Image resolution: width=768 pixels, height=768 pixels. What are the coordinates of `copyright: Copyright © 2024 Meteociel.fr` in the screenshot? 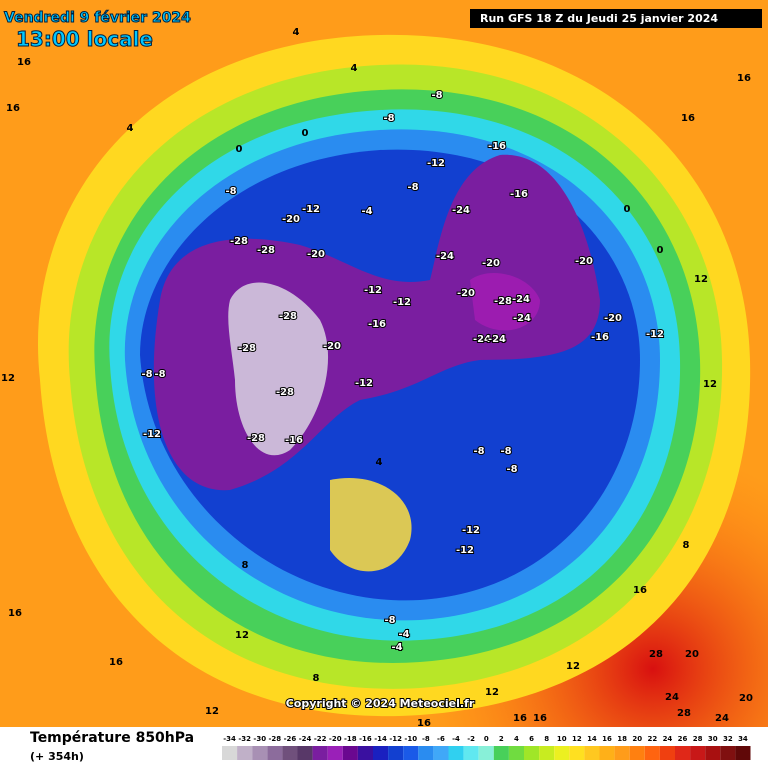 It's located at (380, 703).